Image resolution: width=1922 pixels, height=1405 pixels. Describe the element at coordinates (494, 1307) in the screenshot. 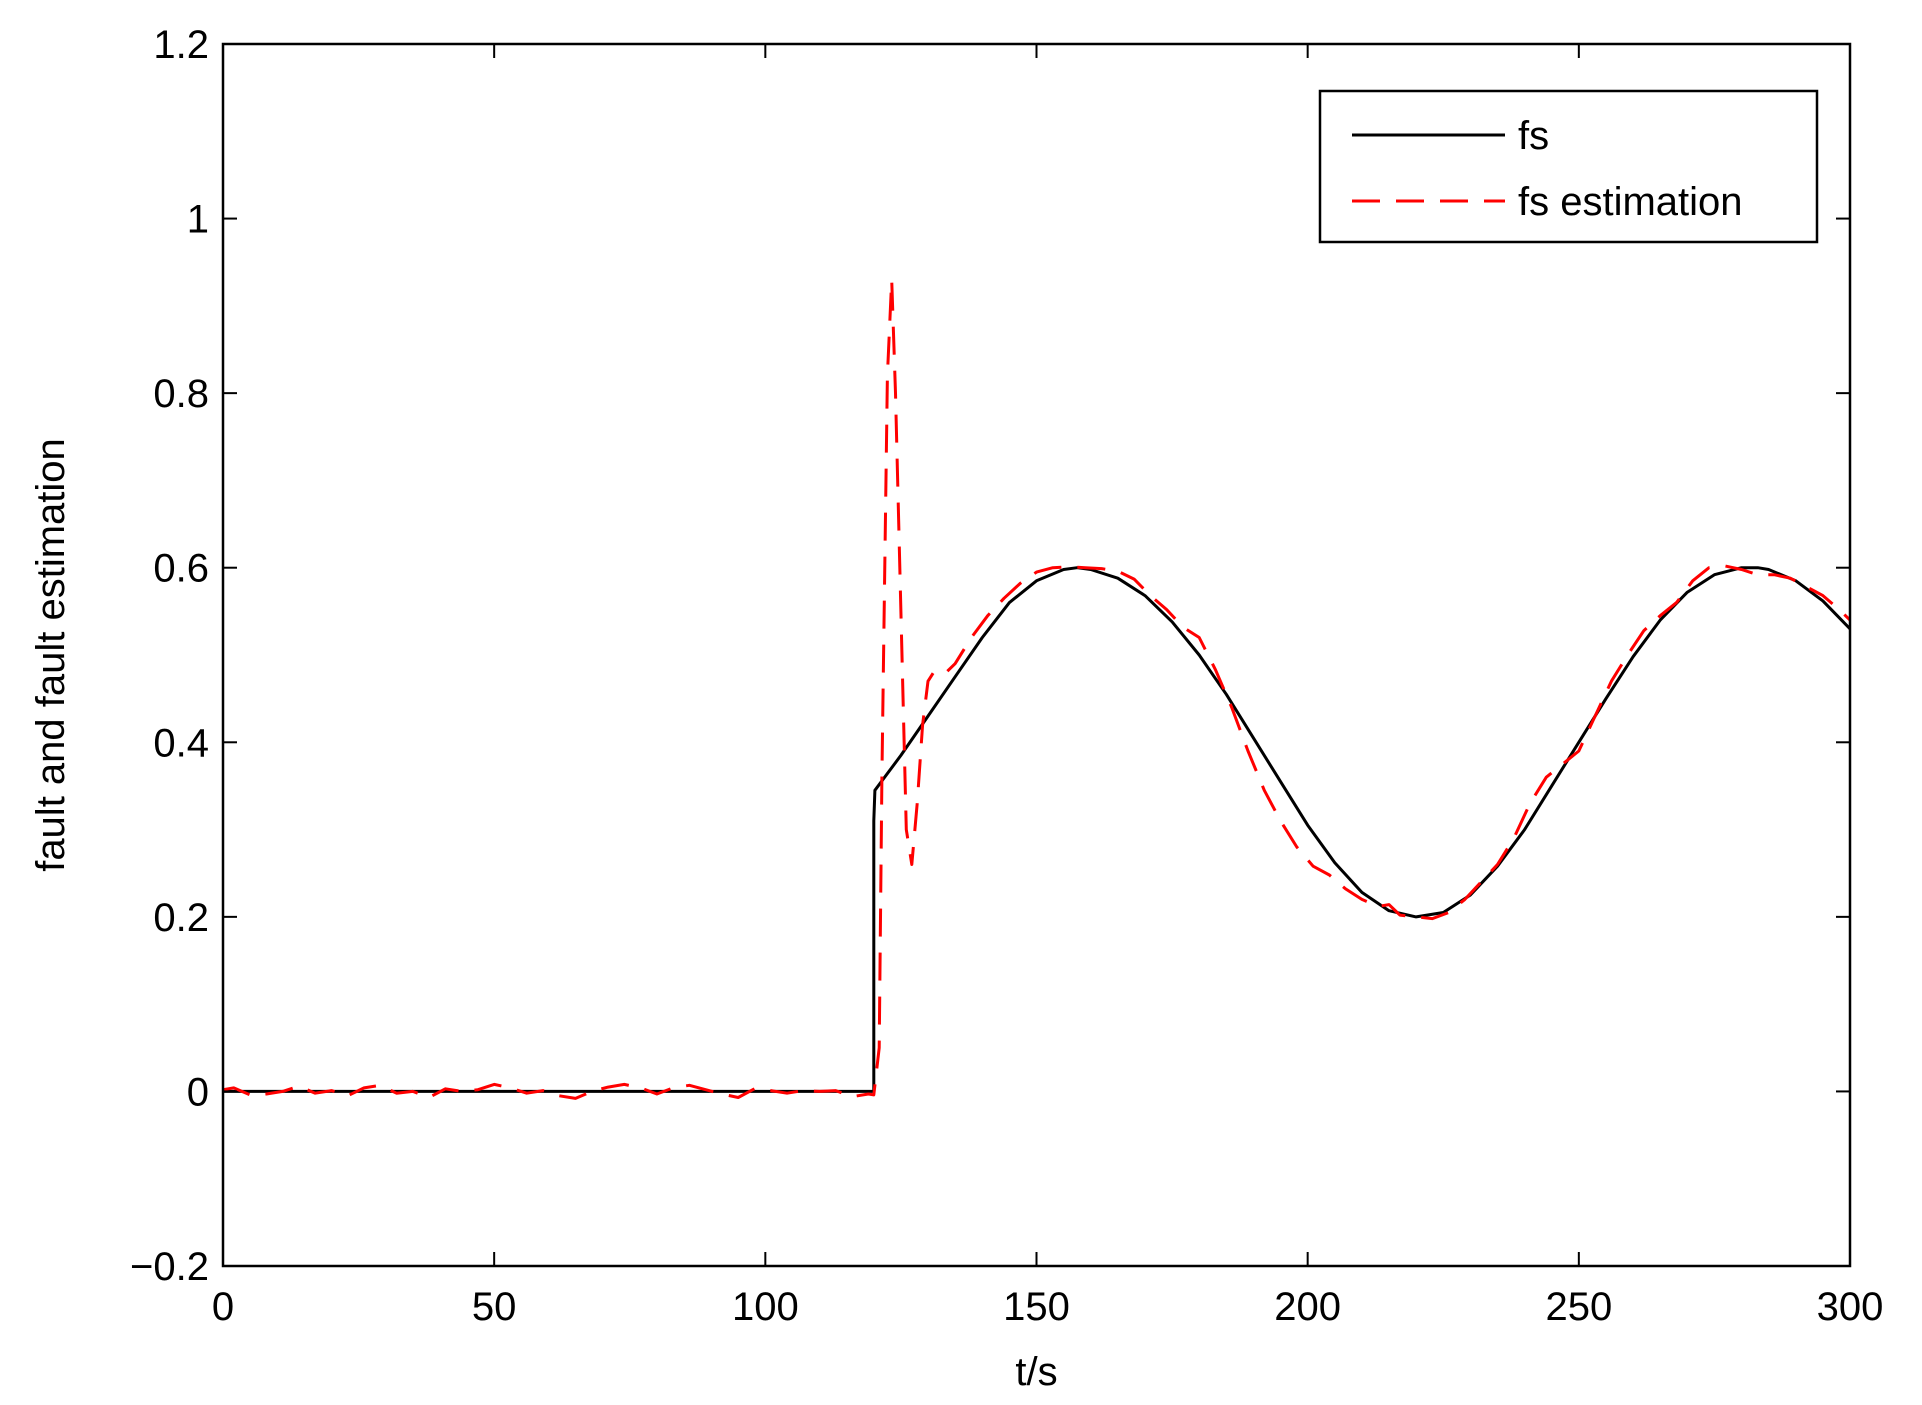

I see `x-tick-label: 50` at that location.